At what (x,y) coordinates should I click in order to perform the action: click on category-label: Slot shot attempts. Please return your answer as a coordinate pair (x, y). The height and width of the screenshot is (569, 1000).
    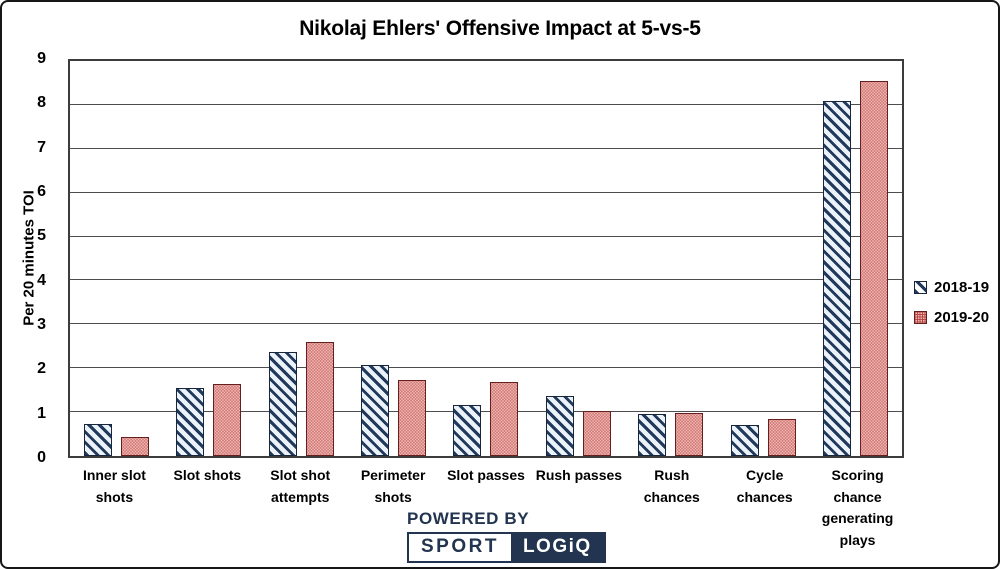
    Looking at the image, I should click on (300, 486).